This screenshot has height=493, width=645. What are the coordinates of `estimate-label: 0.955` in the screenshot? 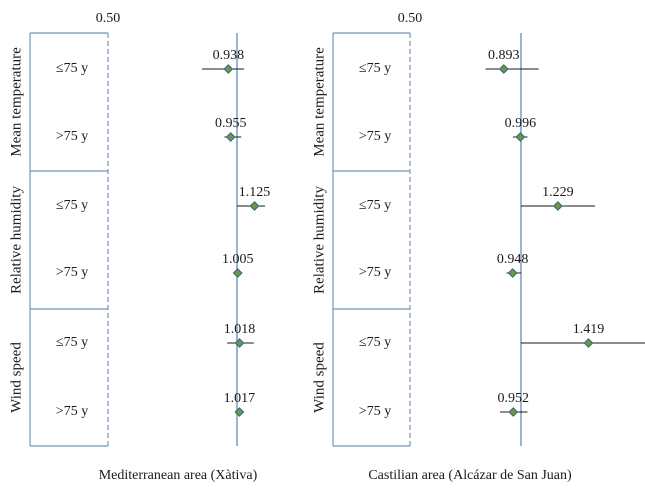 It's located at (231, 123).